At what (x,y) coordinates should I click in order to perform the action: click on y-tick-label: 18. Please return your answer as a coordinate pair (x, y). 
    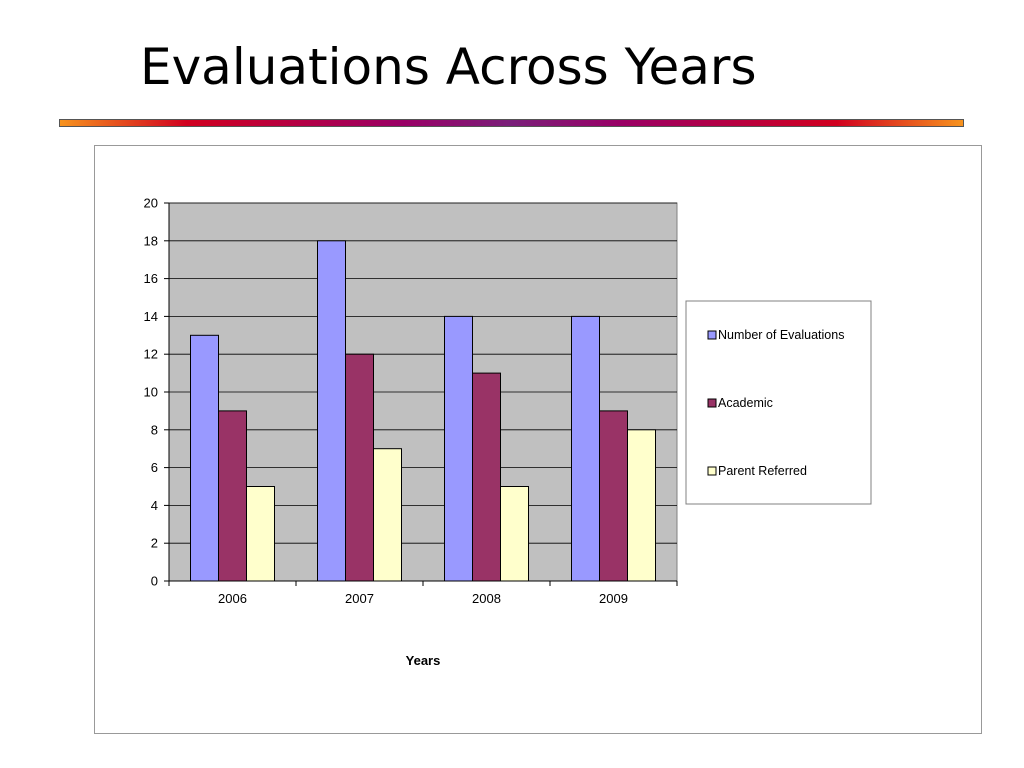
    Looking at the image, I should click on (151, 240).